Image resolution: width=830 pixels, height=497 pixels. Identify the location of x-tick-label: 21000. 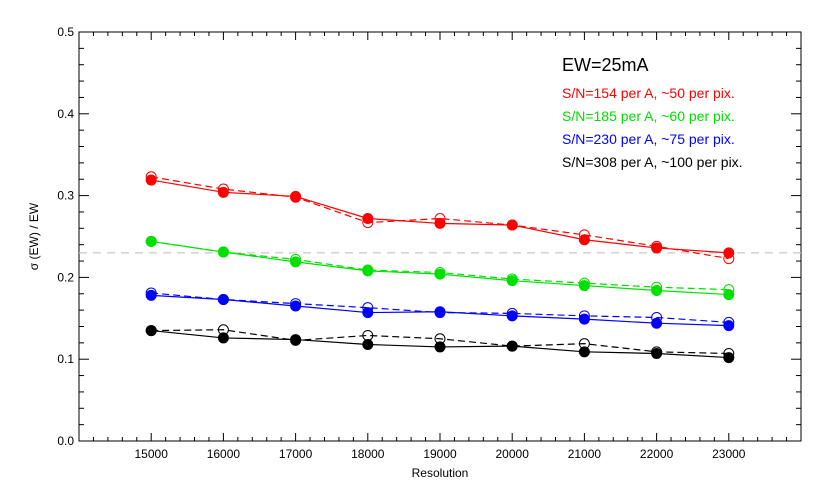
(585, 454).